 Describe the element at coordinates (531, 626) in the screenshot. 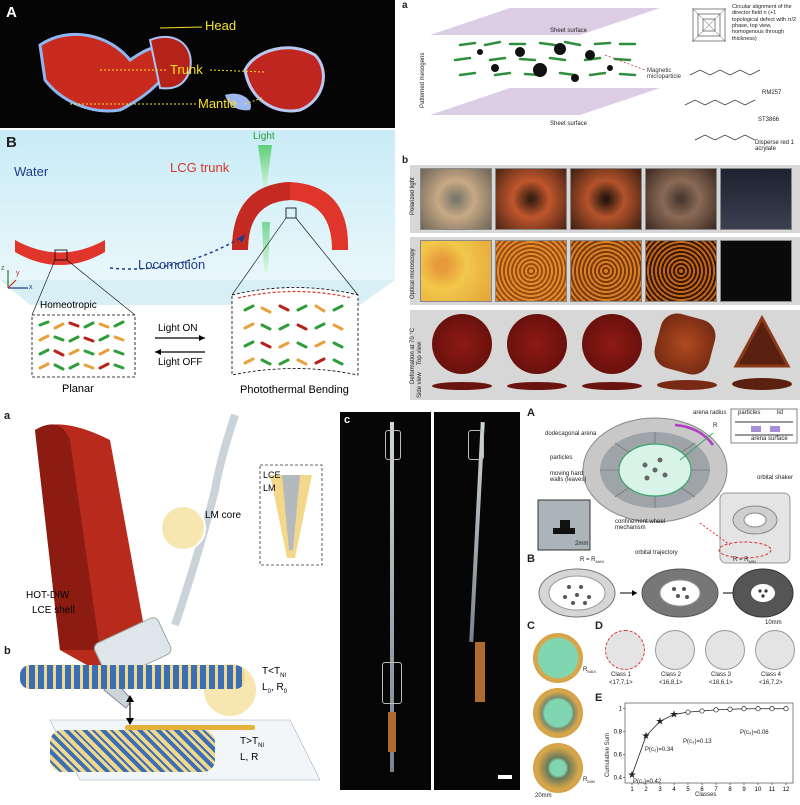

I see `q4-panel-c-label: C` at that location.